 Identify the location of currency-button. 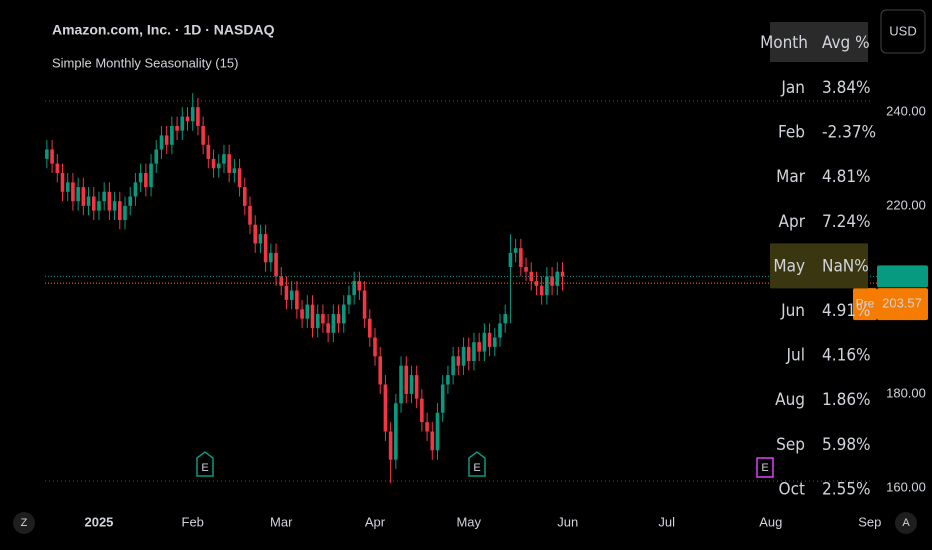
(903, 31).